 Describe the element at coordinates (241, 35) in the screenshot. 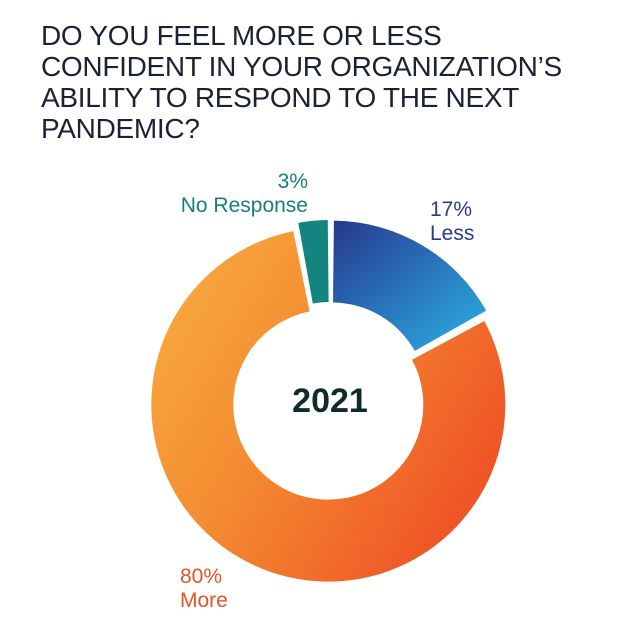

I see `title-line: DO YOU FEEL MORE OR LESS` at that location.